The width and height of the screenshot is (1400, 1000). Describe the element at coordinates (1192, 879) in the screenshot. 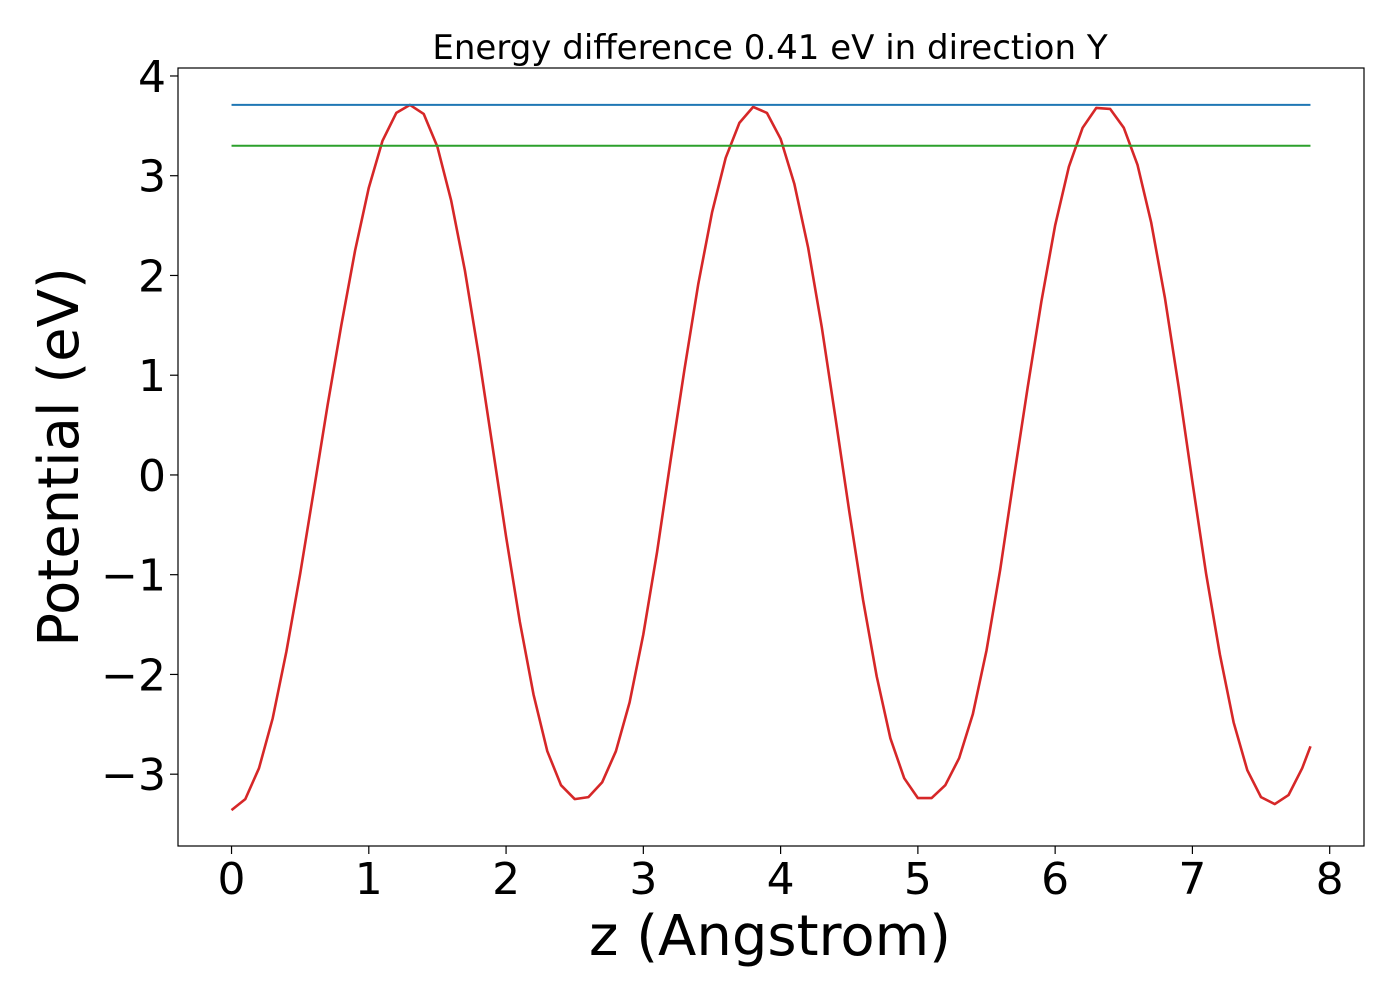

I see `x-tick-label: 7` at that location.